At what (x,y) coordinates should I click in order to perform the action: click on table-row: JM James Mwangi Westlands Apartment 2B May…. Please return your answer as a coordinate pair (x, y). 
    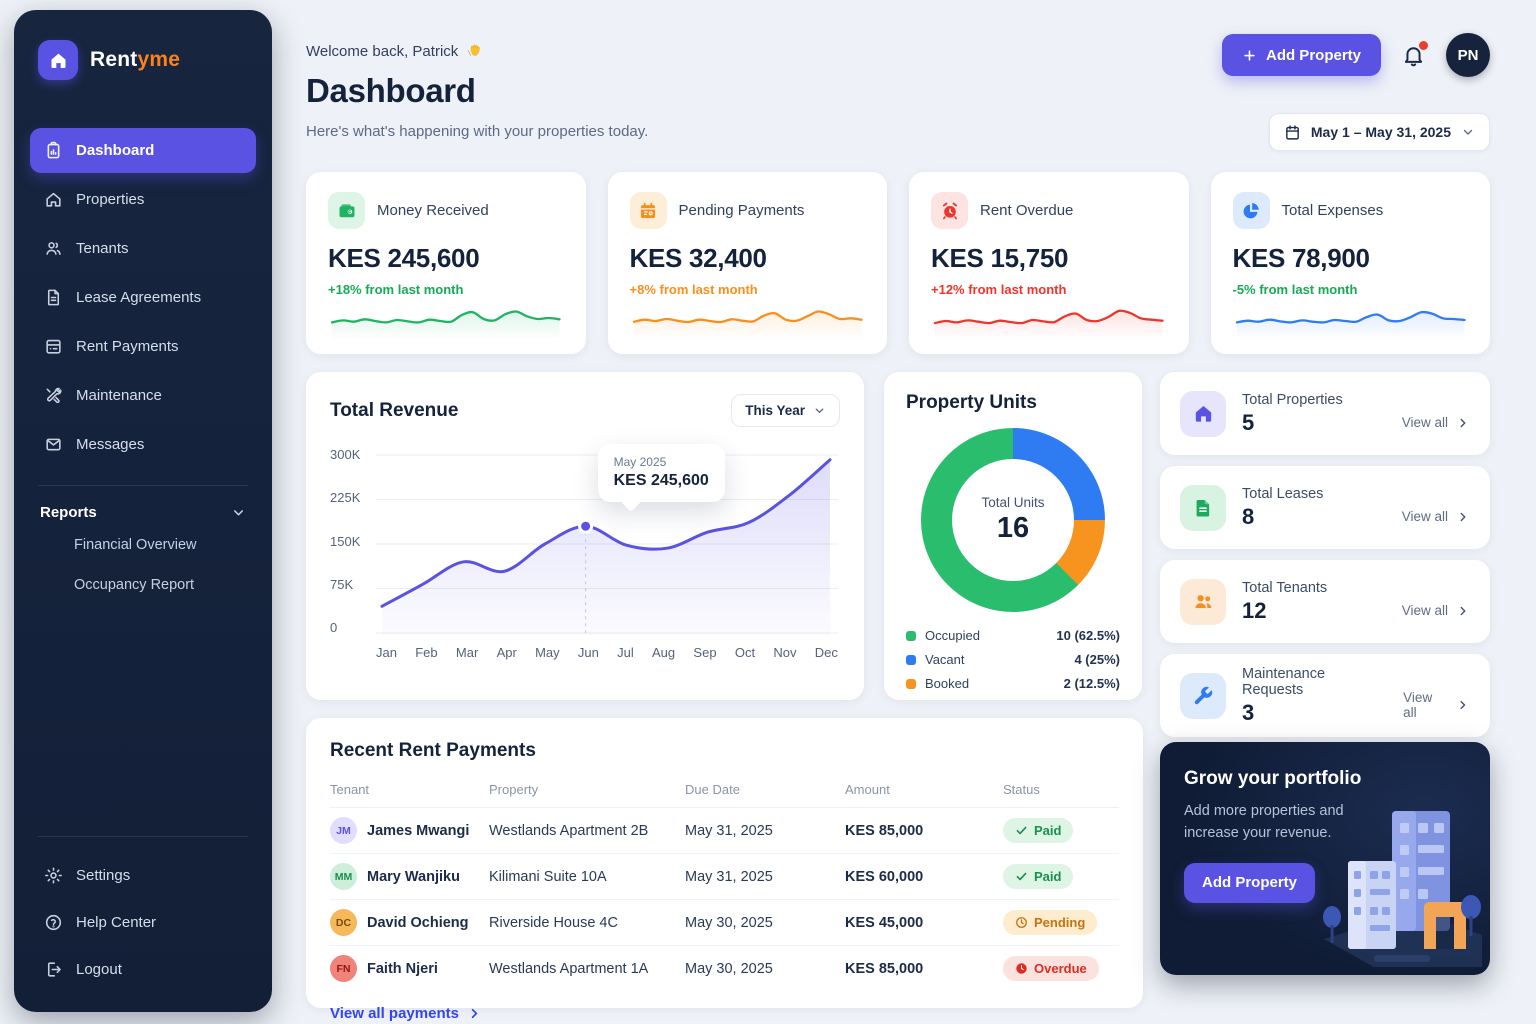
    Looking at the image, I should click on (724, 830).